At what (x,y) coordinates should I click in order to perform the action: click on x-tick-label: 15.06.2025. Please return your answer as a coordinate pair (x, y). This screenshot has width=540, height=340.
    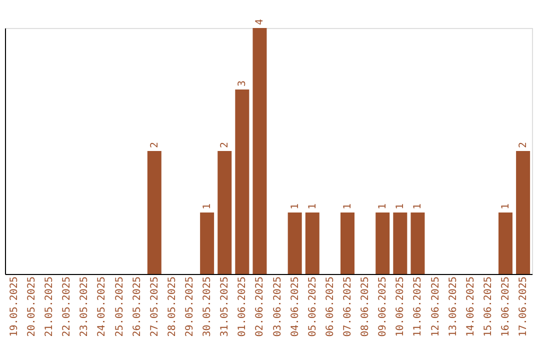
    Looking at the image, I should click on (488, 306).